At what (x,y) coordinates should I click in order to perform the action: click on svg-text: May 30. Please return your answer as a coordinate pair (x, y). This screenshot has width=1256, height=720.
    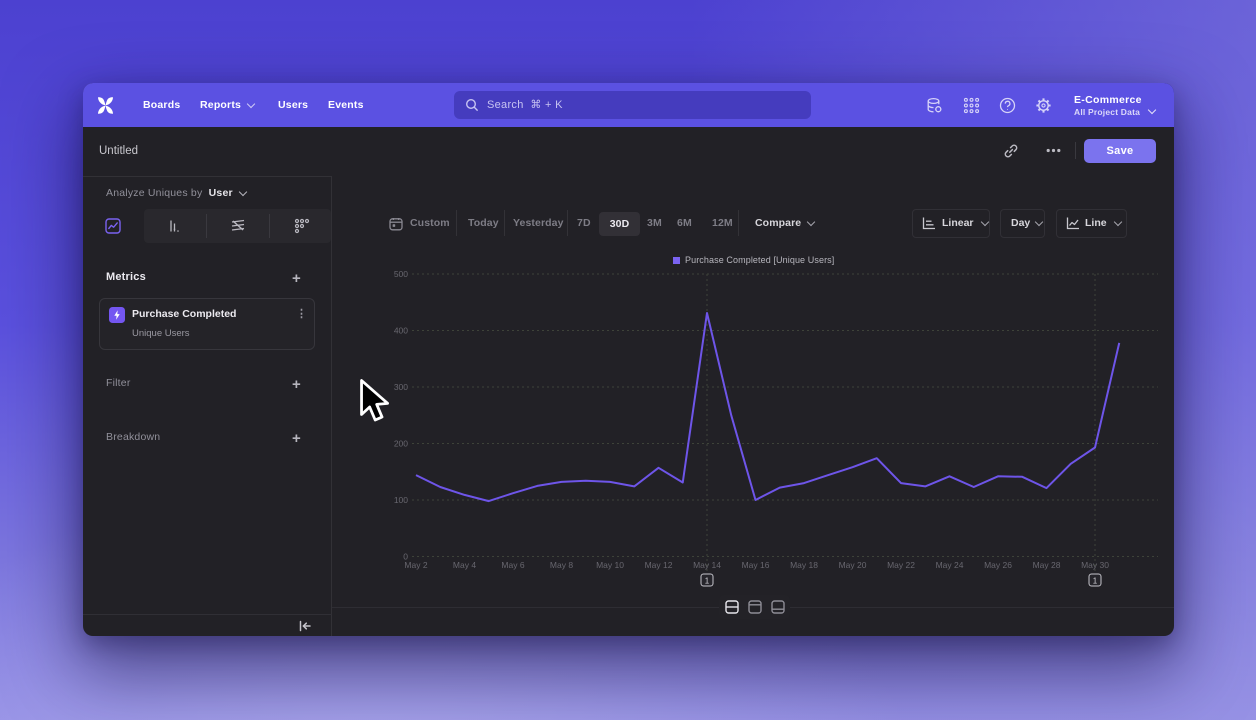
    Looking at the image, I should click on (1095, 565).